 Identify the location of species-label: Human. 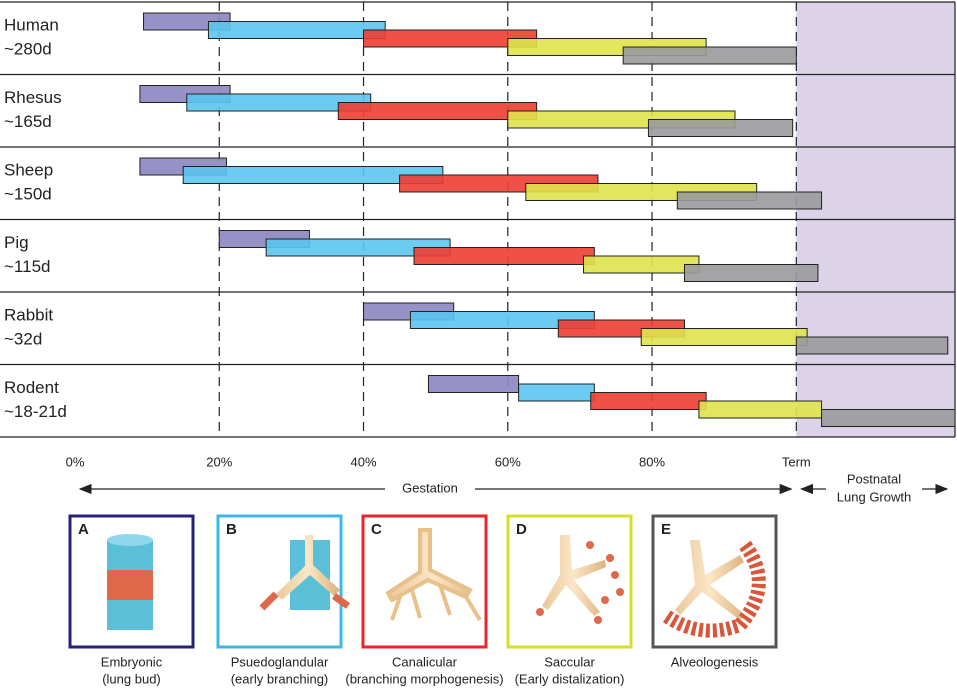
(31, 24).